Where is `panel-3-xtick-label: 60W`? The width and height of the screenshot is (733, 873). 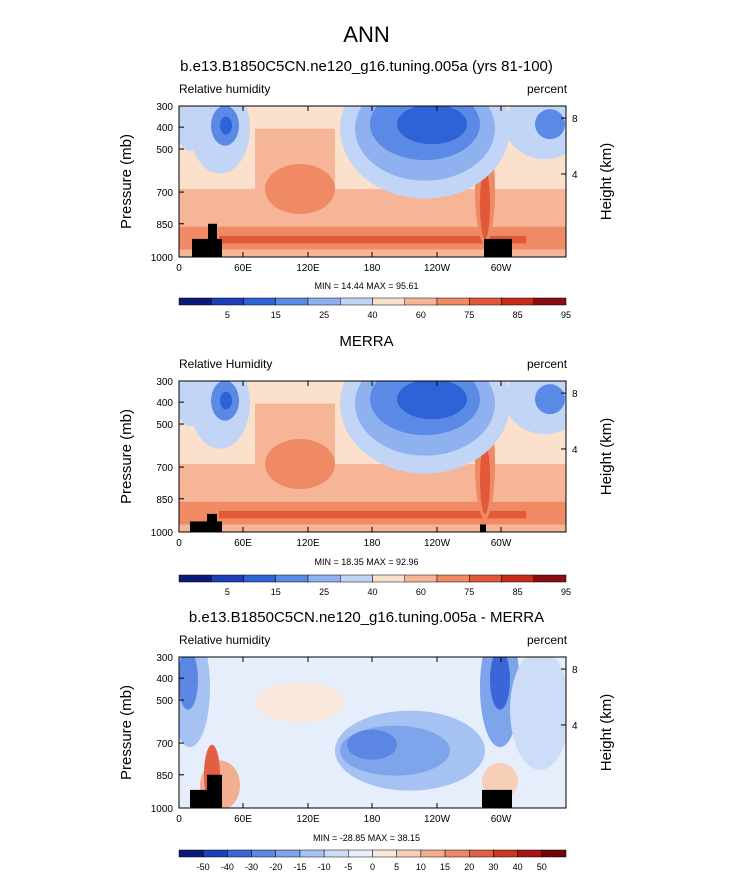 panel-3-xtick-label: 60W is located at coordinates (501, 819).